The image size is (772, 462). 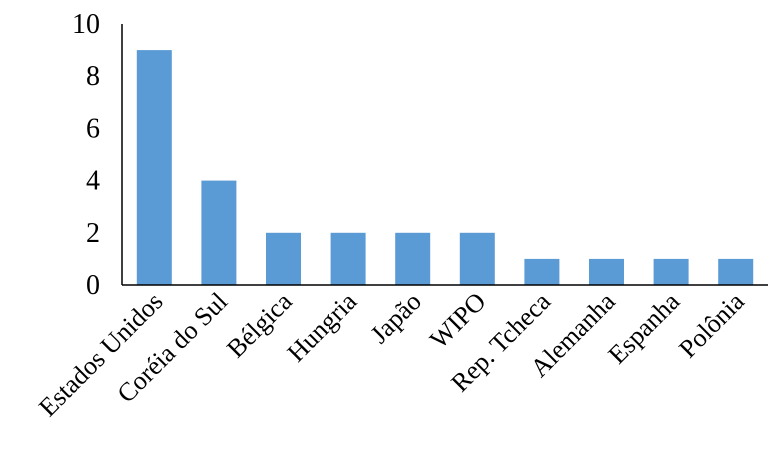 What do you see at coordinates (671, 271) in the screenshot?
I see `bar-espanha` at bounding box center [671, 271].